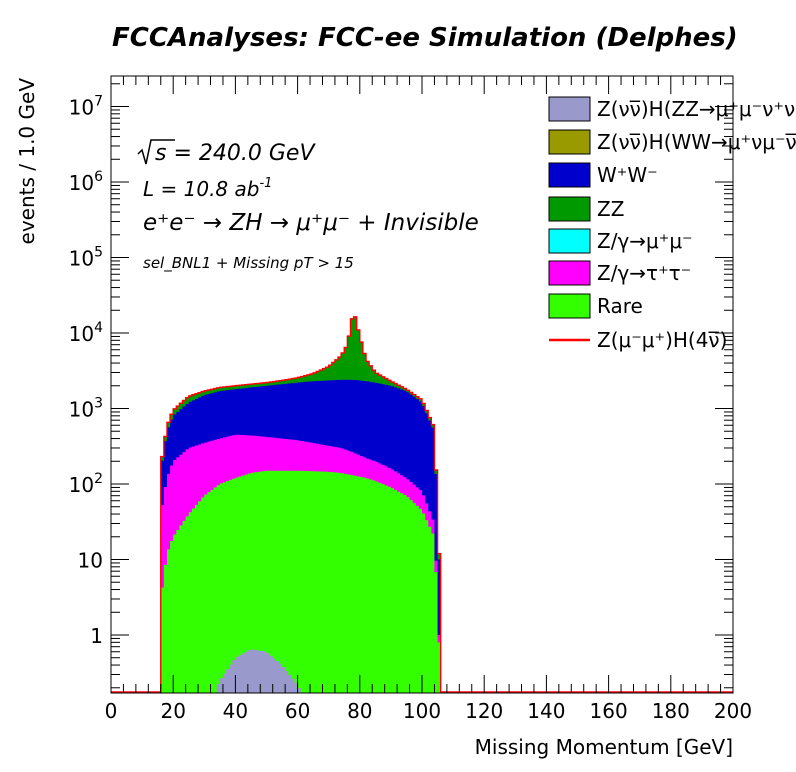  What do you see at coordinates (733, 711) in the screenshot?
I see `x-tick-label: 200` at bounding box center [733, 711].